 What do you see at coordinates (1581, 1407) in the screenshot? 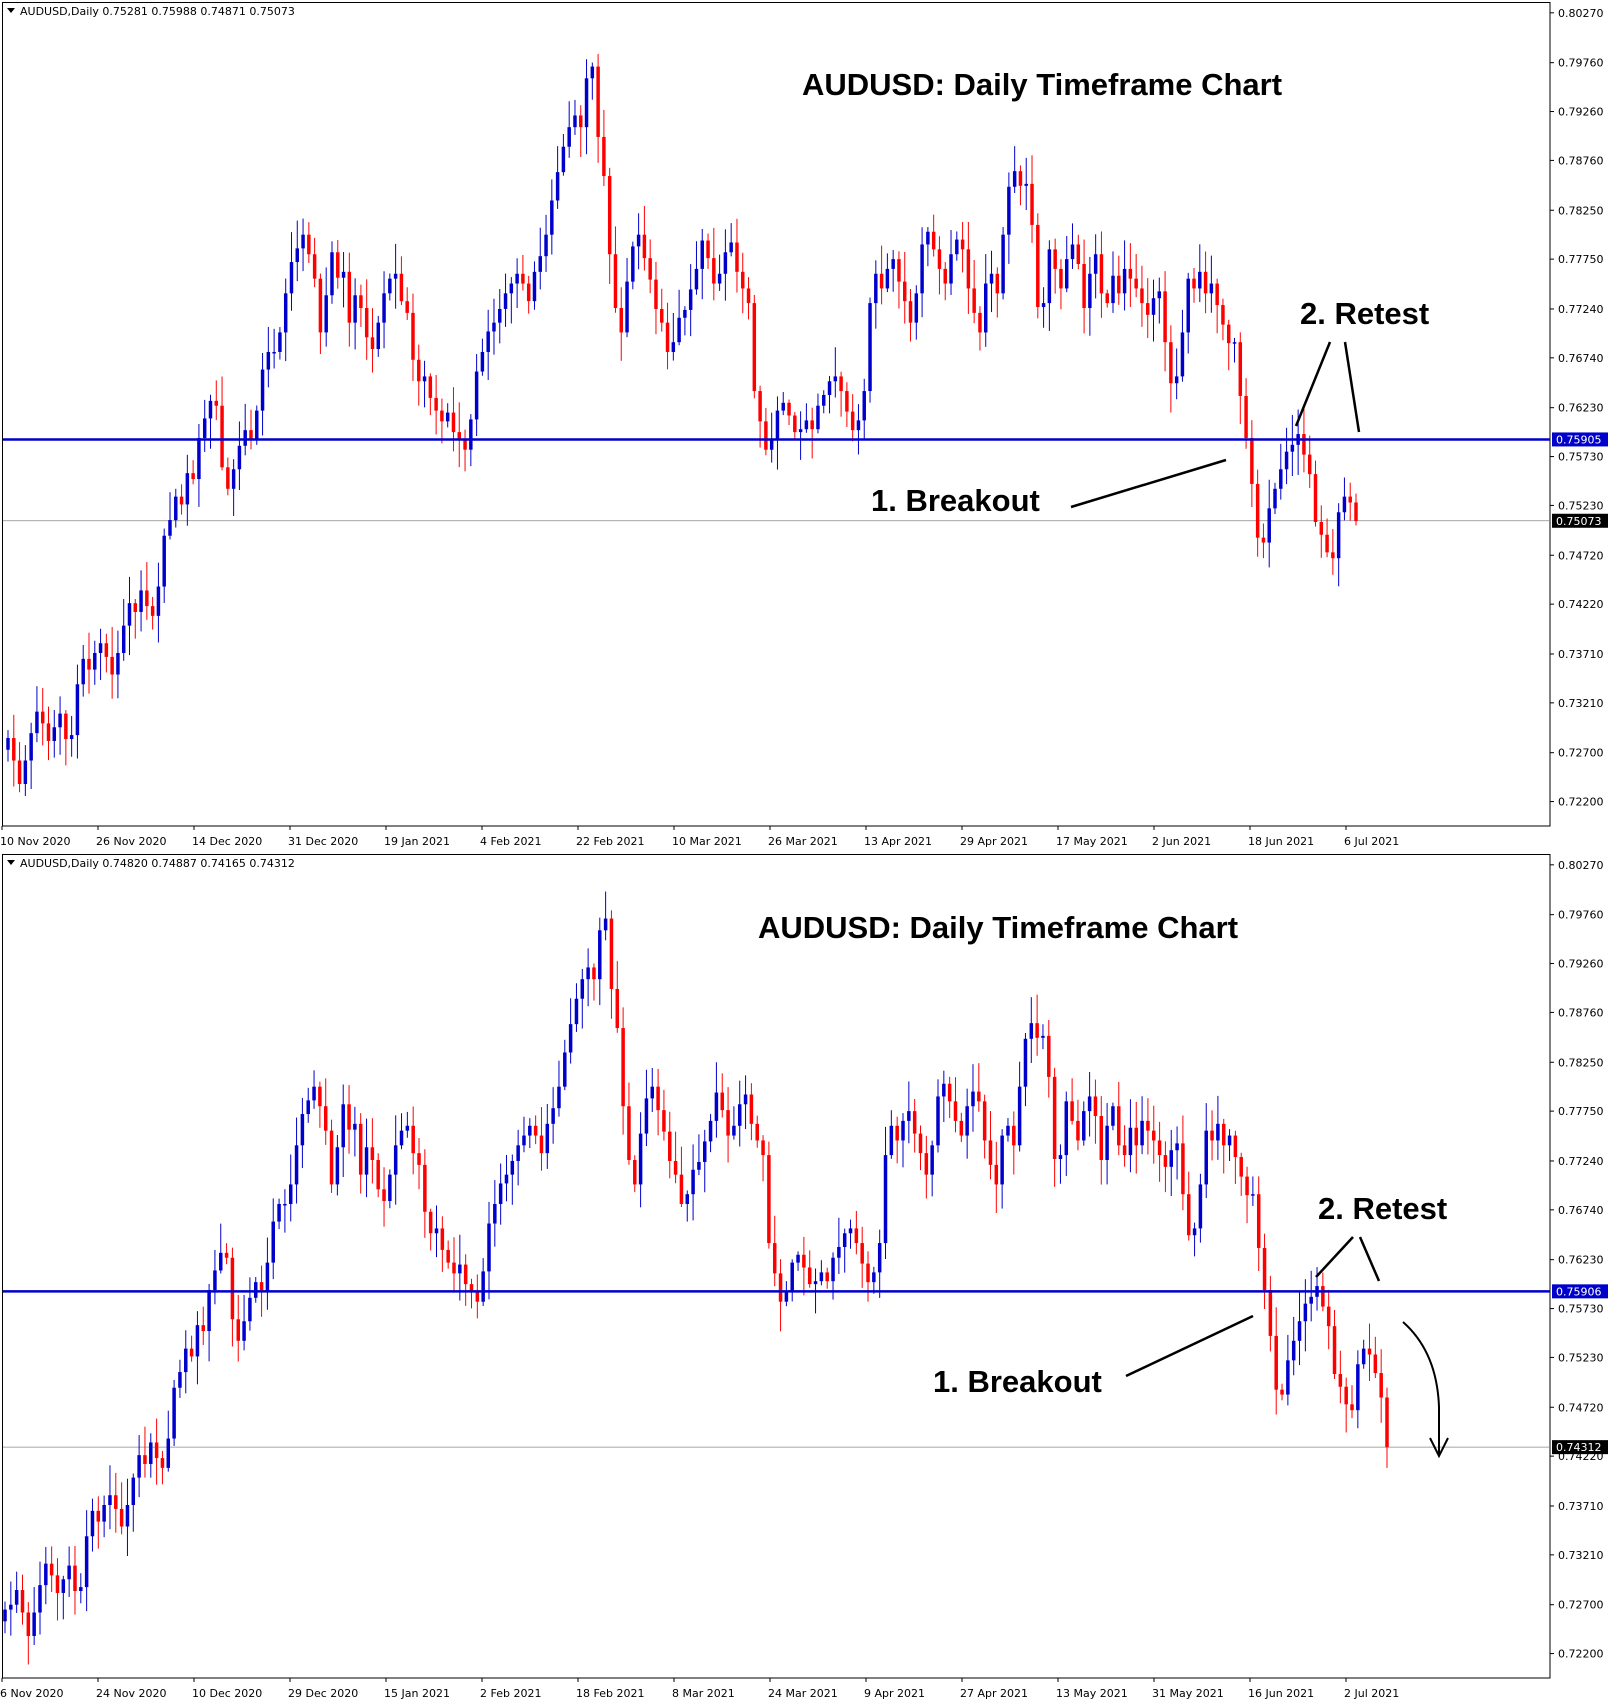
I see `y-tick-label: 0.74720` at bounding box center [1581, 1407].